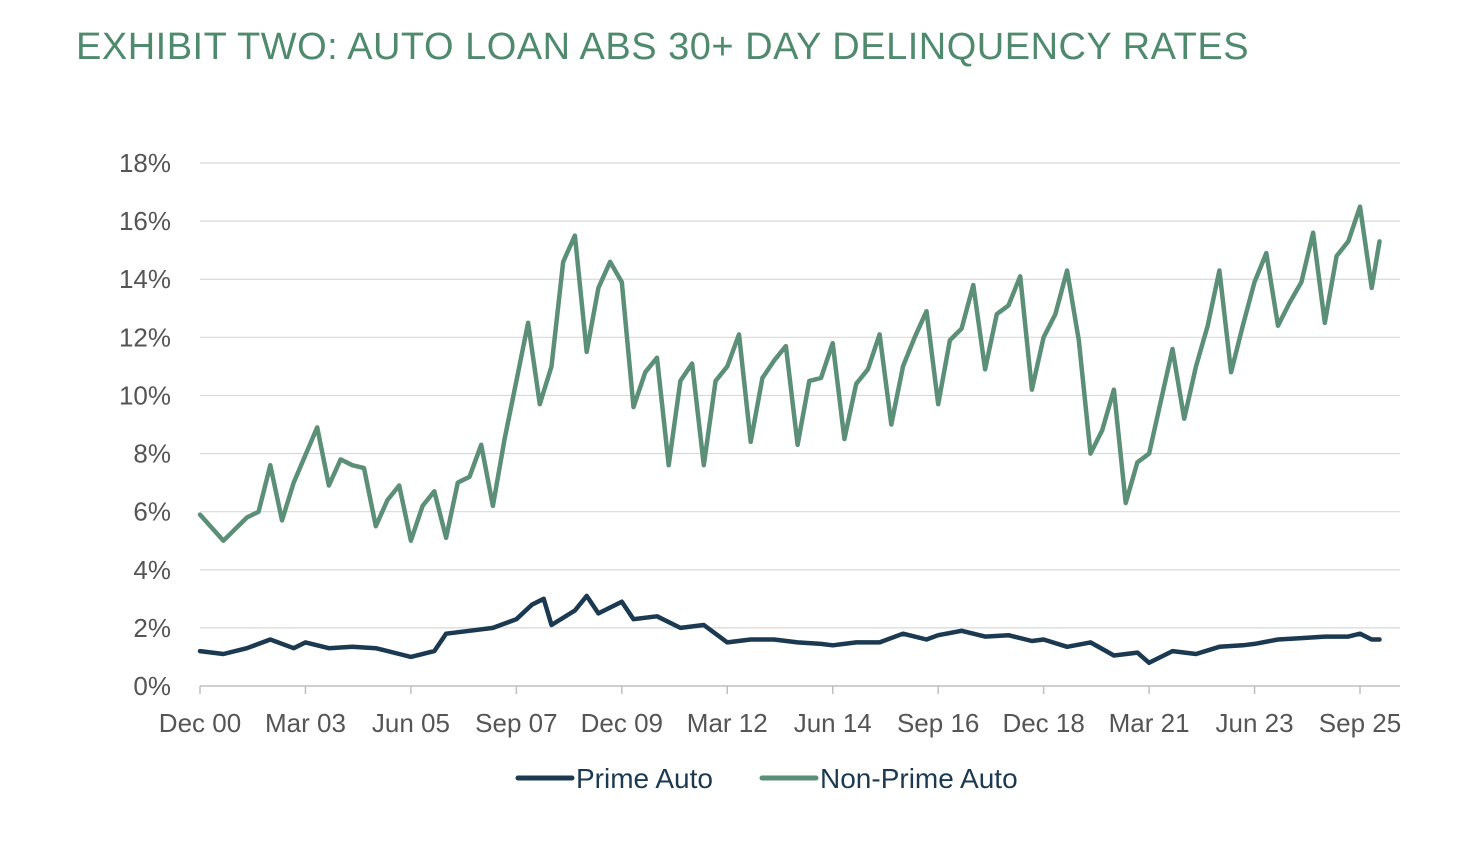 The image size is (1474, 842). I want to click on y-tick-label: 2%, so click(152, 628).